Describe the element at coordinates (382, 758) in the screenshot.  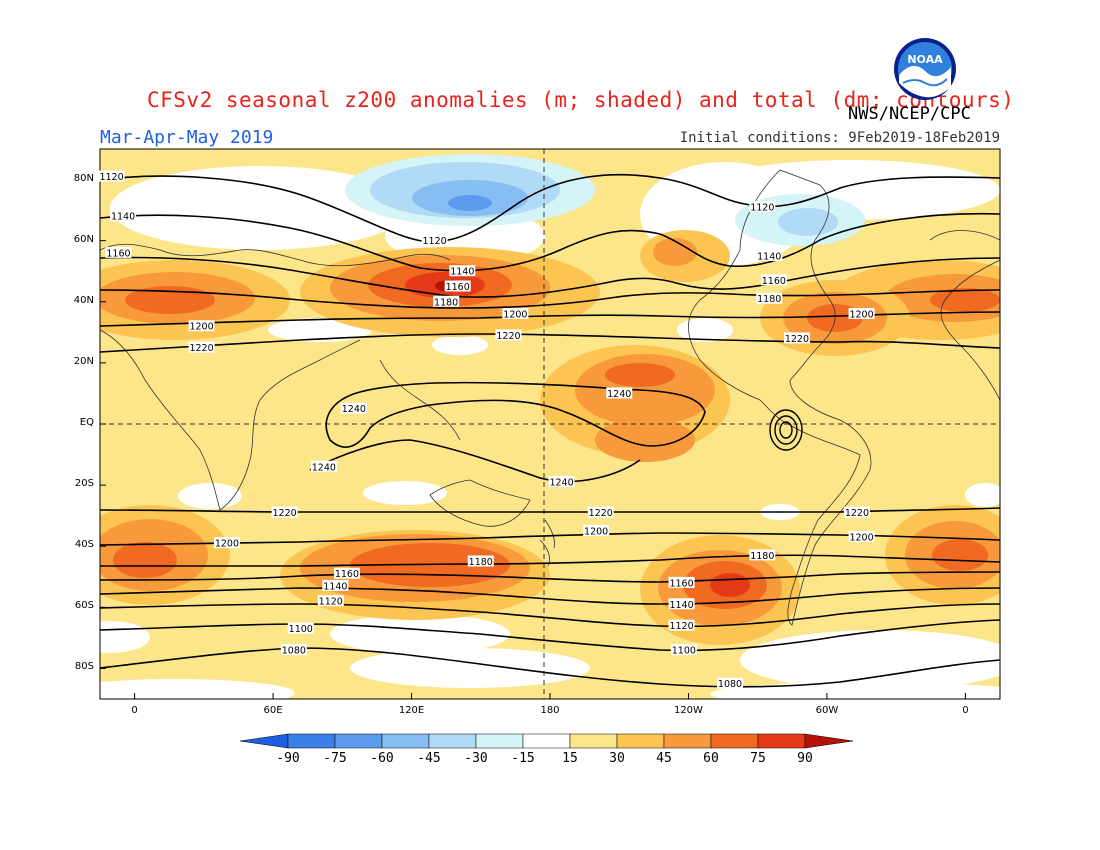
I see `colorbar-label: -60` at that location.